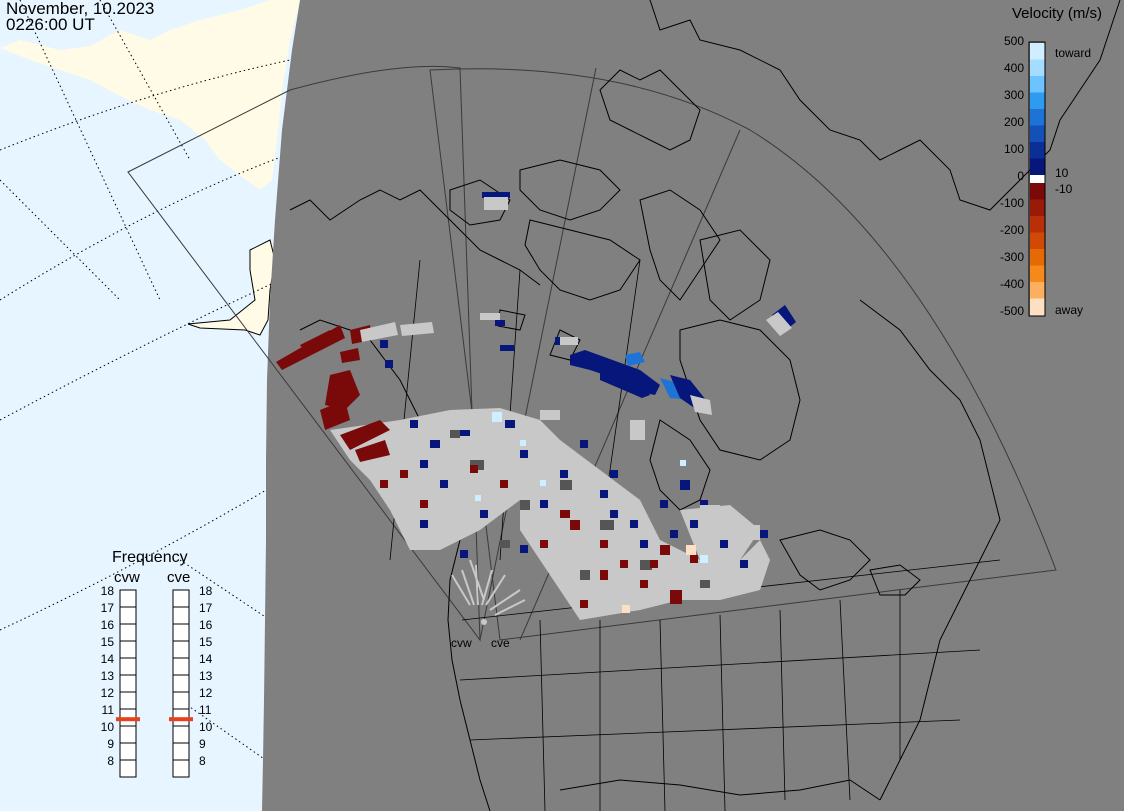 This screenshot has height=811, width=1124. What do you see at coordinates (202, 744) in the screenshot?
I see `frequency-tick-right: 9` at bounding box center [202, 744].